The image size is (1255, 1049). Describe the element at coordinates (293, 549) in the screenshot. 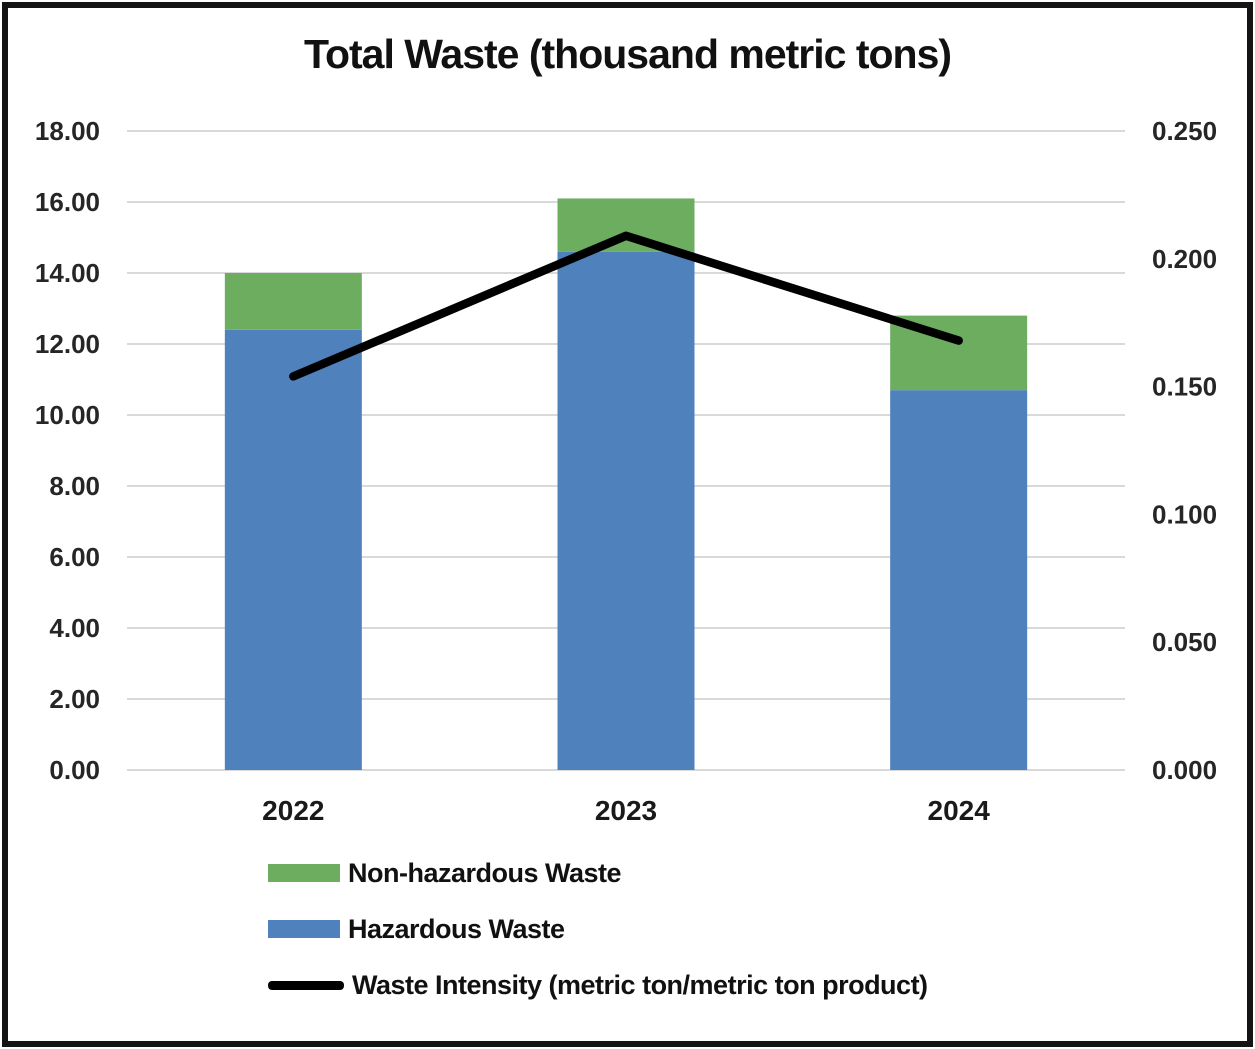

I see `bar-segment-hazardous-waste-2022` at that location.